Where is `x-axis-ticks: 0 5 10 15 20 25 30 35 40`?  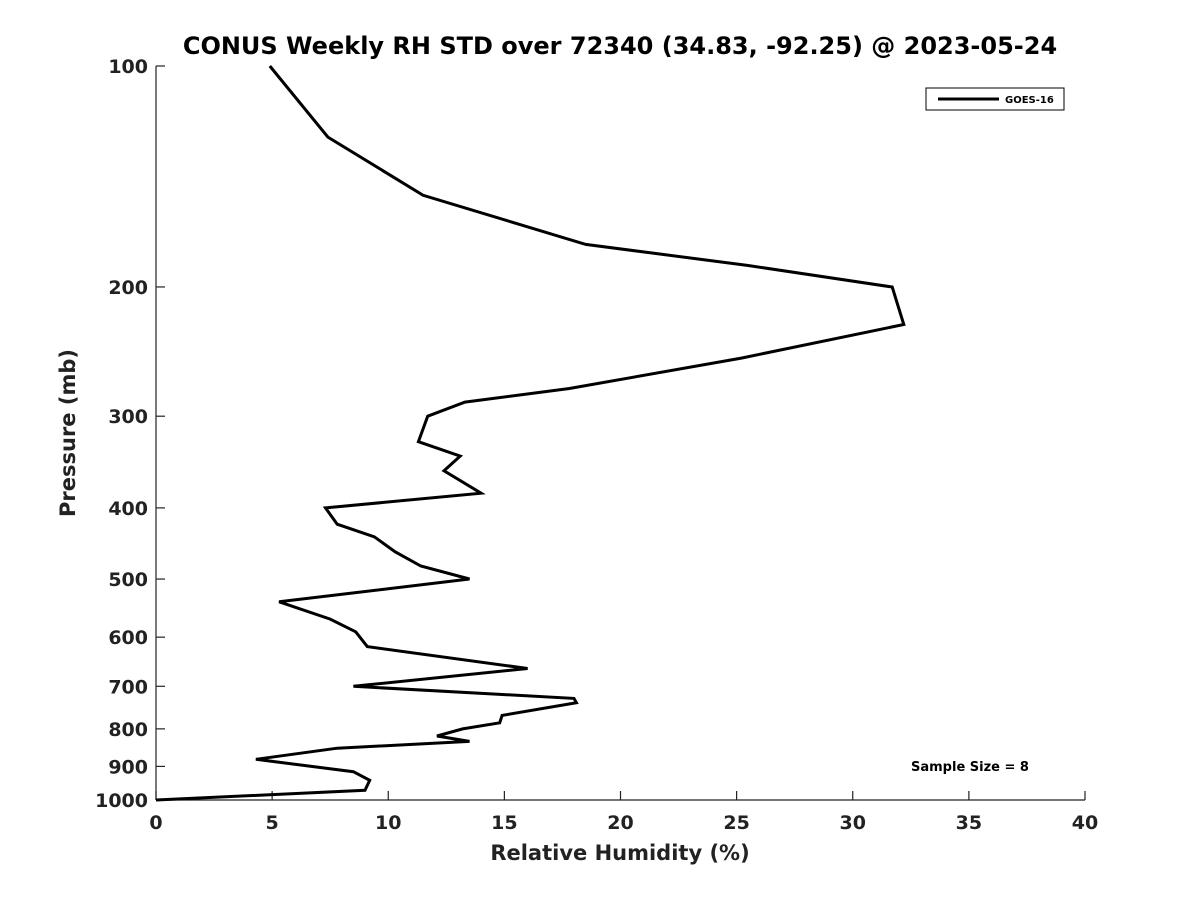
x-axis-ticks: 0 5 10 15 20 25 30 35 40 is located at coordinates (623, 812).